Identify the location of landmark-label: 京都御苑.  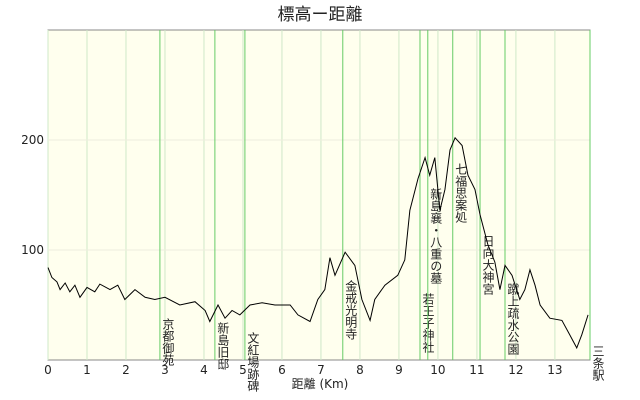
(168, 342).